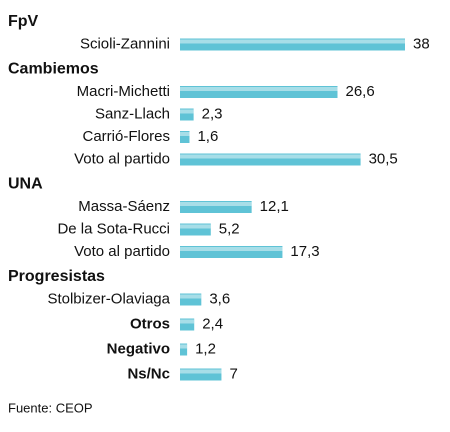  What do you see at coordinates (207, 136) in the screenshot?
I see `value-label: 1,6` at bounding box center [207, 136].